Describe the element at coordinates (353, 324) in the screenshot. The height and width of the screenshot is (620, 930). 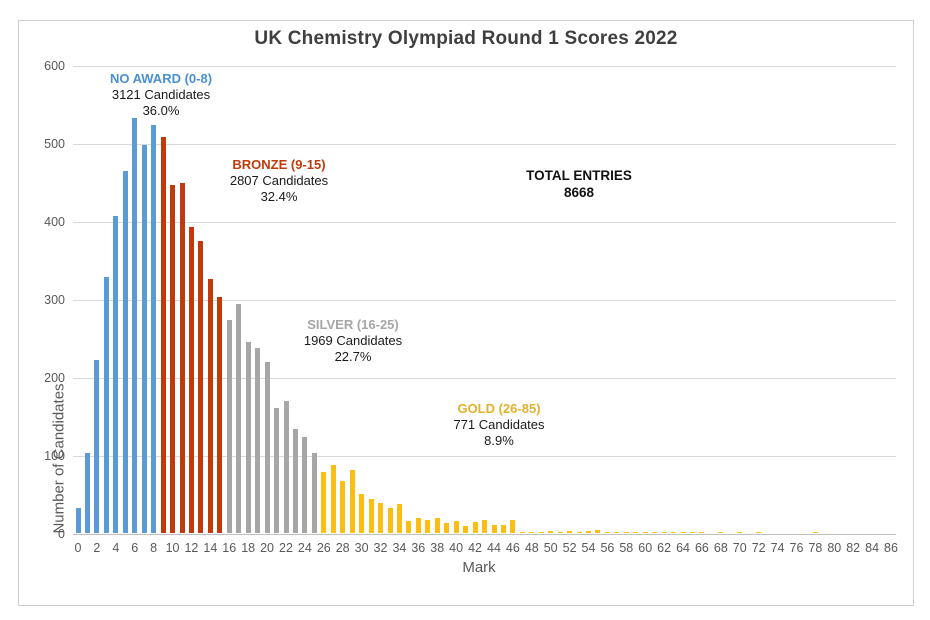
I see `annotation-silver-title: SILVER (16-25)` at that location.